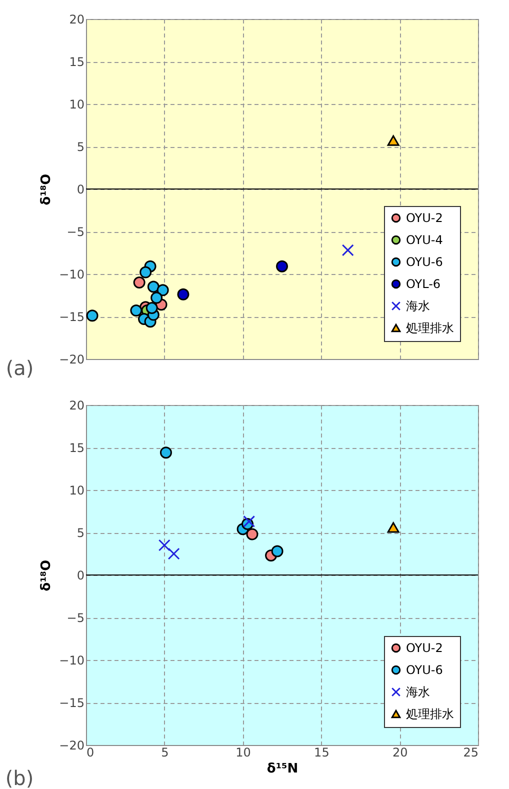 The image size is (509, 789). What do you see at coordinates (470, 753) in the screenshot?
I see `x-tick-label: 25` at bounding box center [470, 753].